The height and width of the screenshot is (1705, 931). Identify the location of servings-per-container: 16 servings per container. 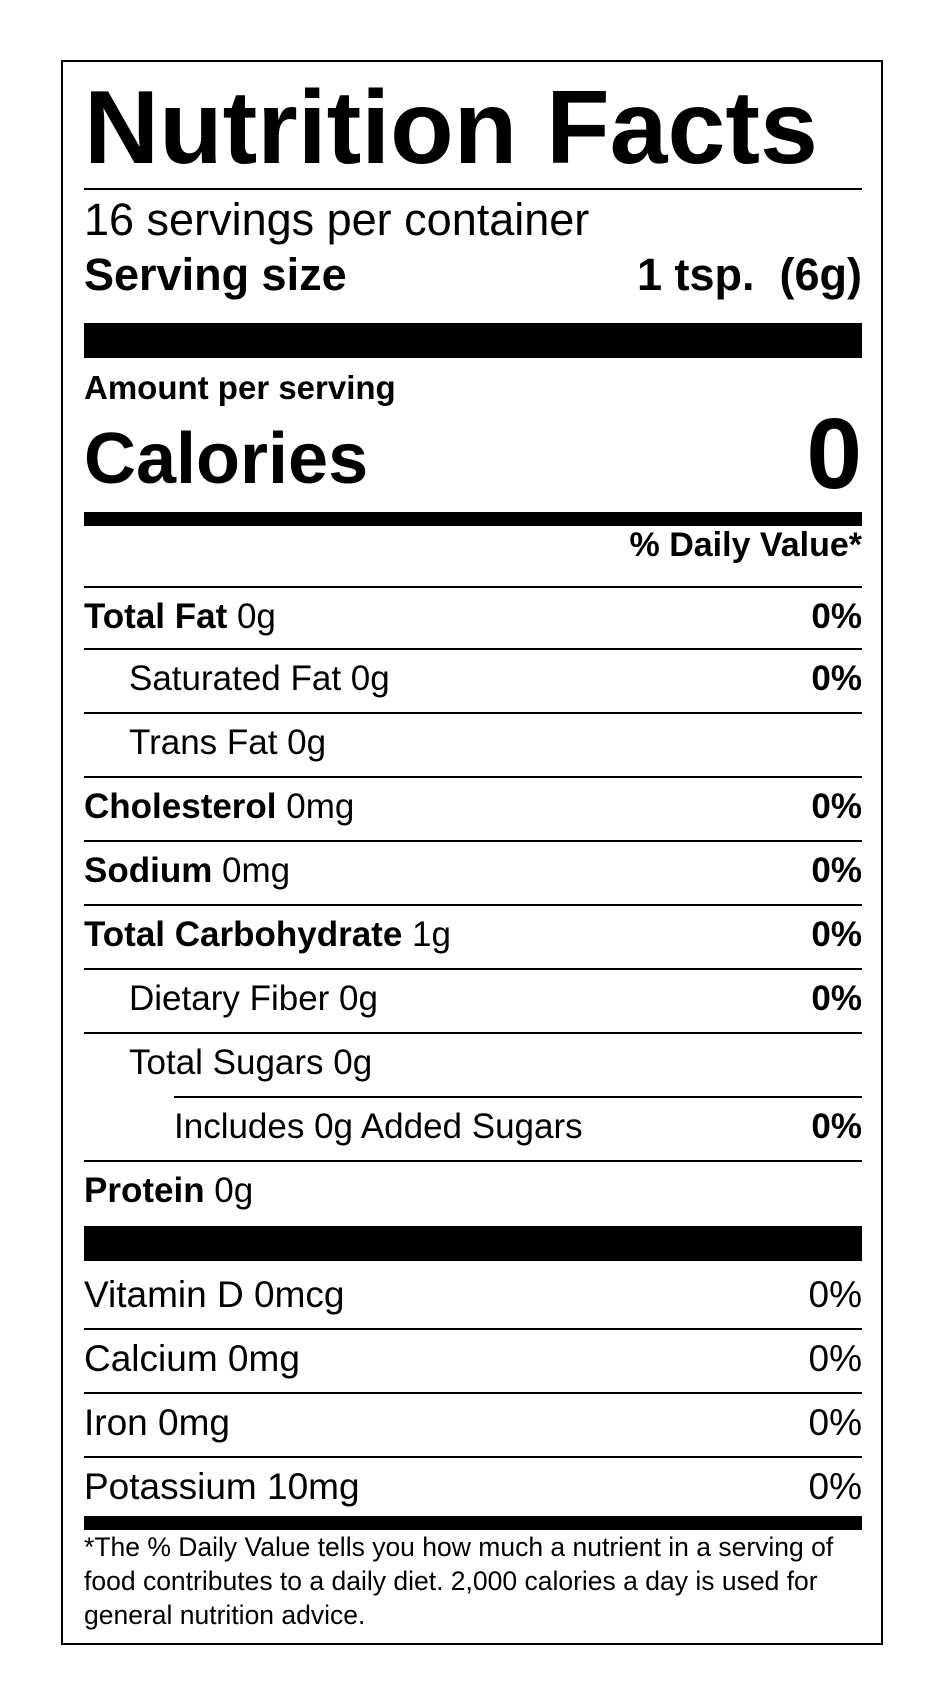
(337, 219).